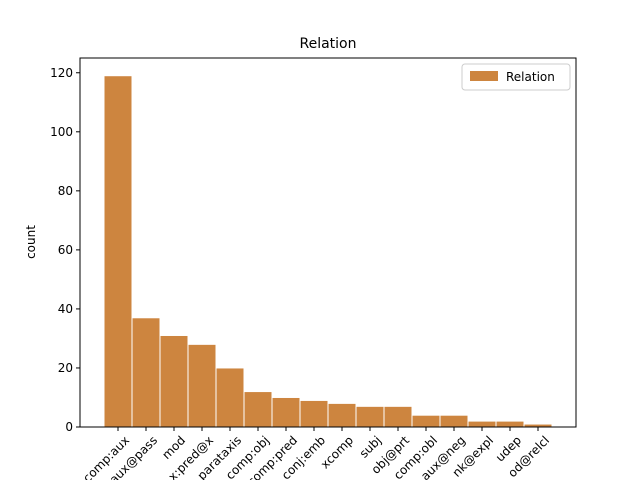 The image size is (640, 480). What do you see at coordinates (69, 427) in the screenshot?
I see `y-tick-label: 0` at bounding box center [69, 427].